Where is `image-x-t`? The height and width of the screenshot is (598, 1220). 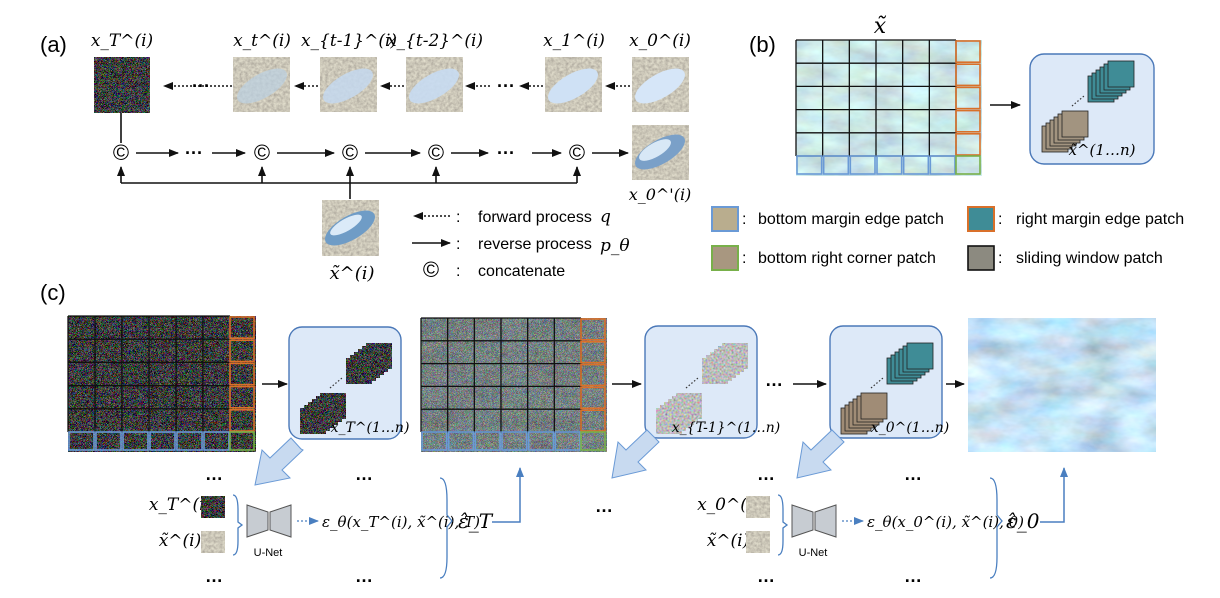
image-x-t is located at coordinates (261, 84).